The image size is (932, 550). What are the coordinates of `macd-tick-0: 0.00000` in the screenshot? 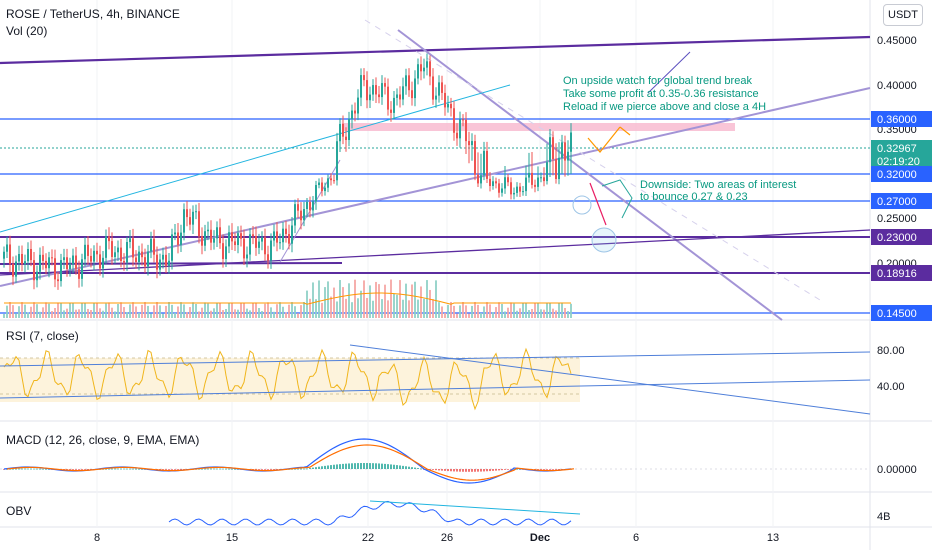 It's located at (897, 470).